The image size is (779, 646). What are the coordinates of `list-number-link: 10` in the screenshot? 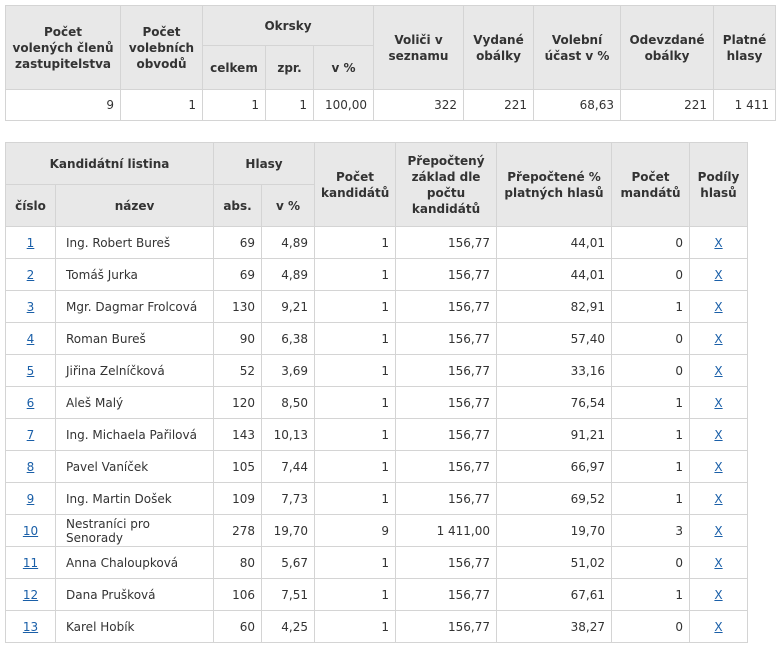 It's located at (30, 530).